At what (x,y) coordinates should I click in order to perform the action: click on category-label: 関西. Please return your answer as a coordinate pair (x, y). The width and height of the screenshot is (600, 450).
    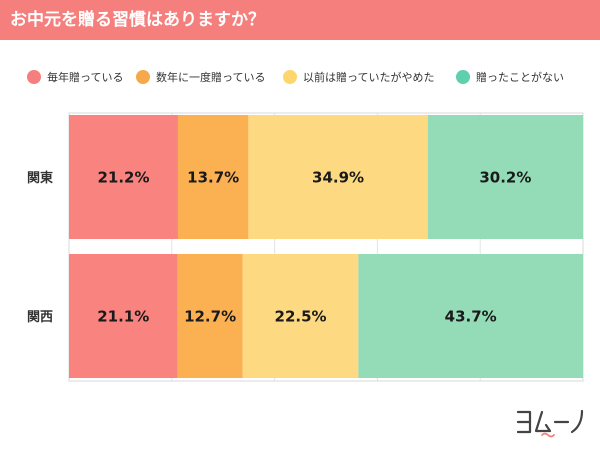
    Looking at the image, I should click on (40, 317).